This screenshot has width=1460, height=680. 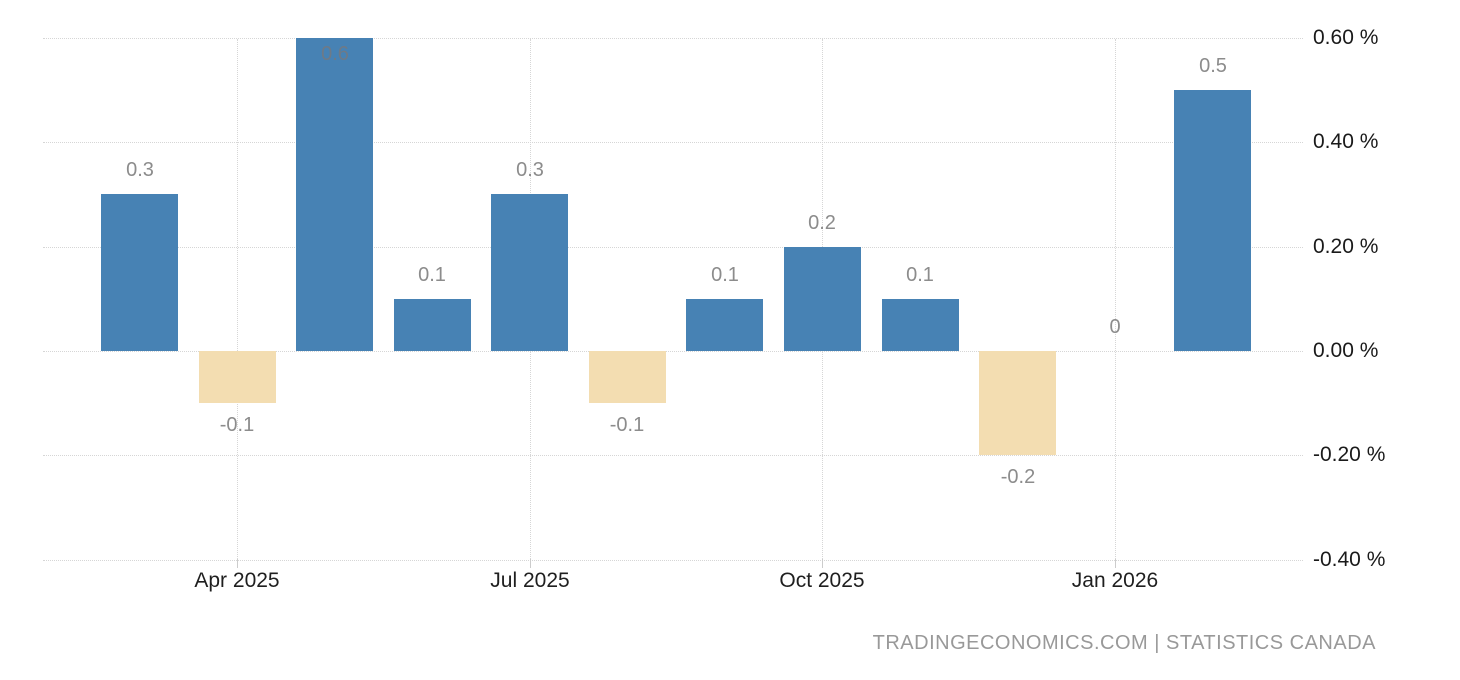 I want to click on y-axis-label: -0.20 %, so click(x=1349, y=454).